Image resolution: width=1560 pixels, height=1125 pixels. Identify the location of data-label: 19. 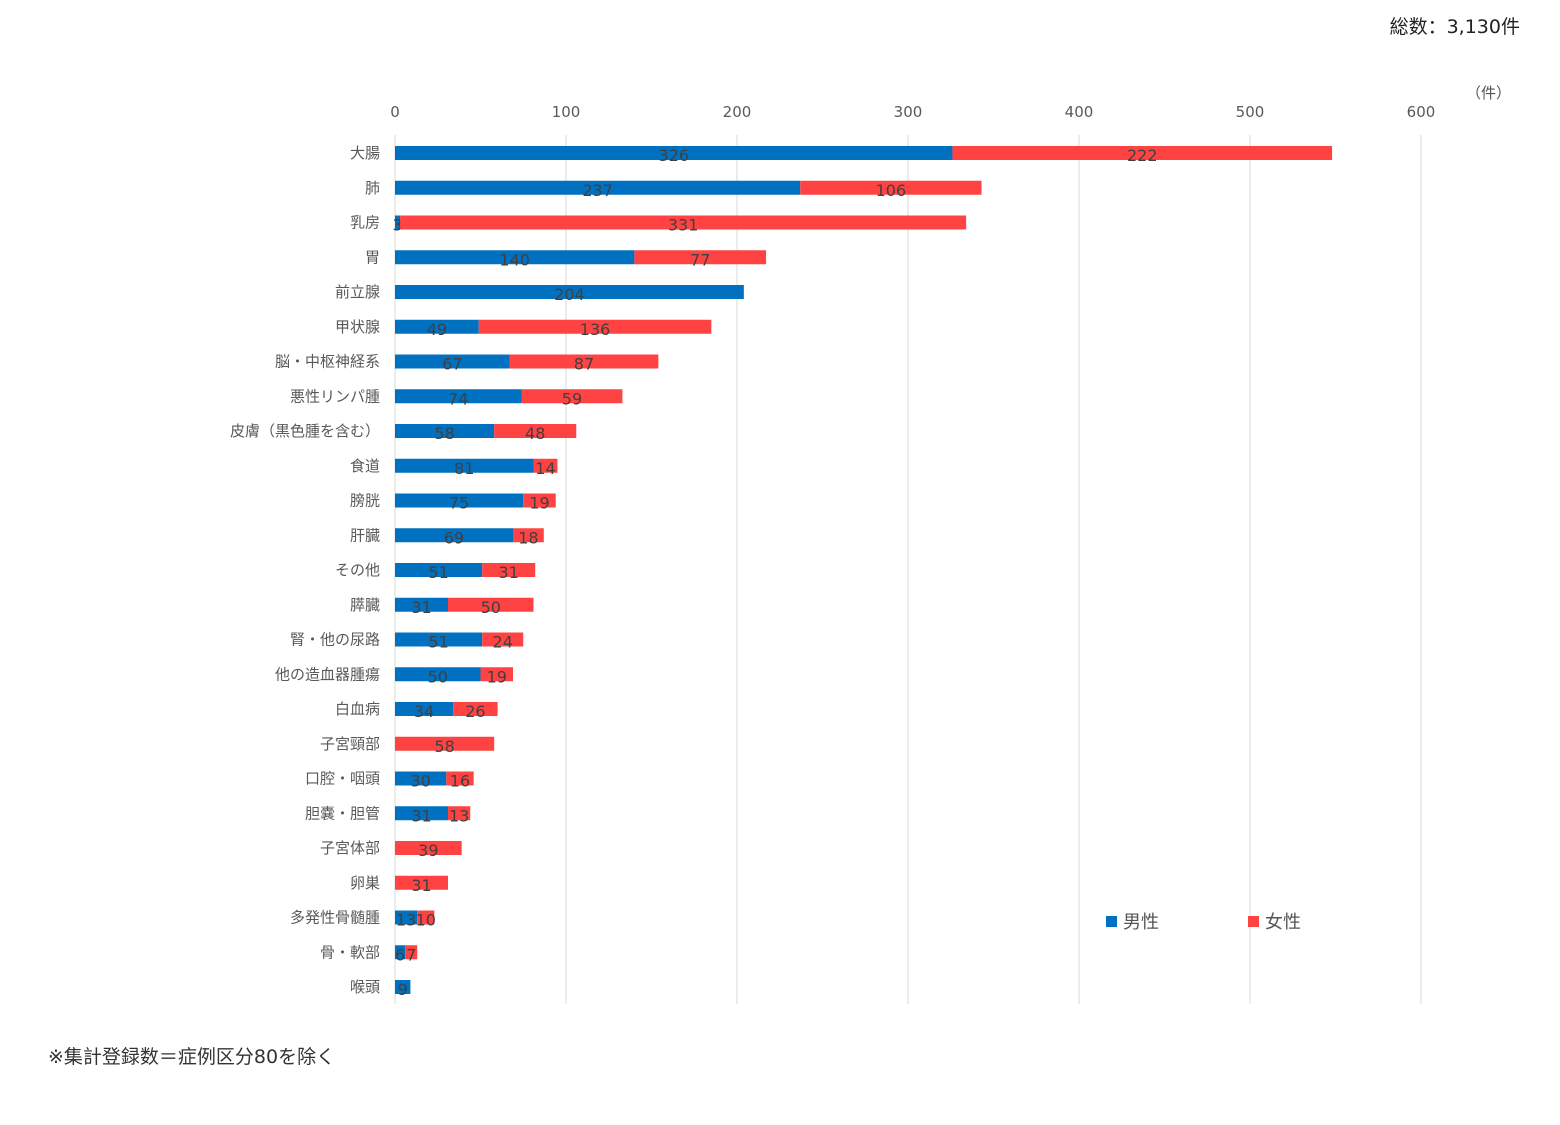
(497, 676).